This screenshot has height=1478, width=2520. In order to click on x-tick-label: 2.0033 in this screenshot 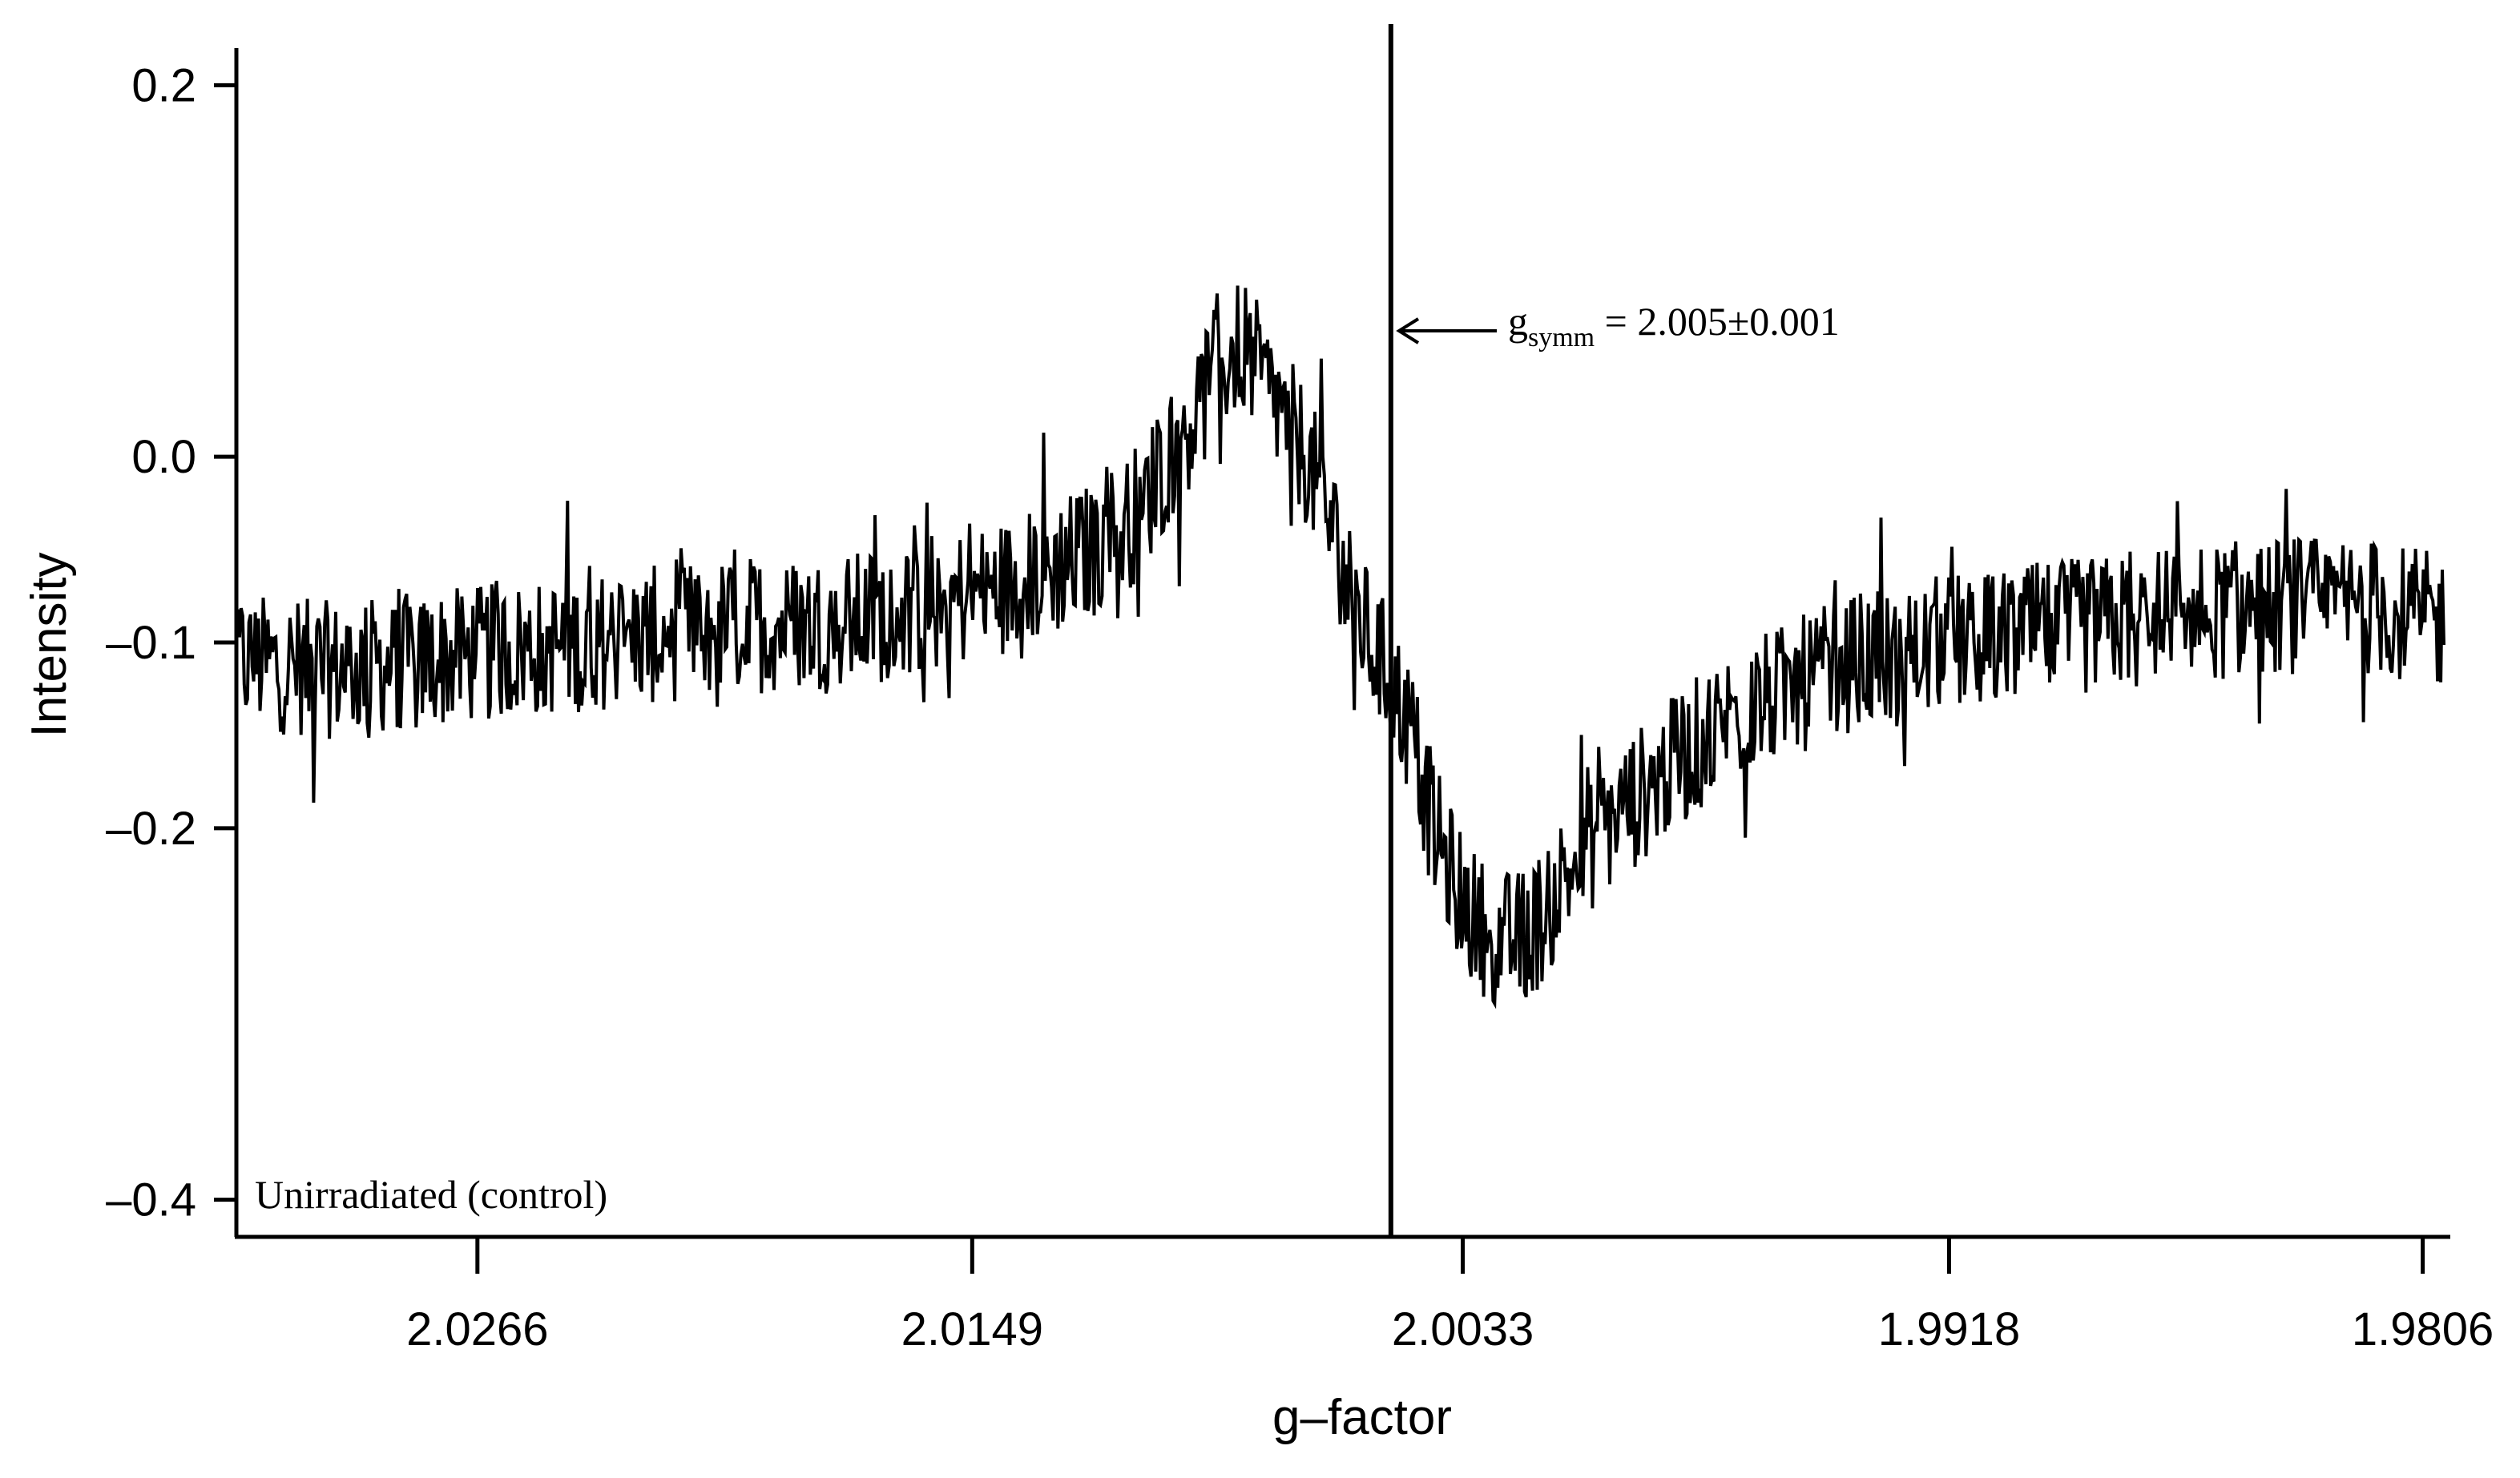, I will do `click(1463, 1329)`.